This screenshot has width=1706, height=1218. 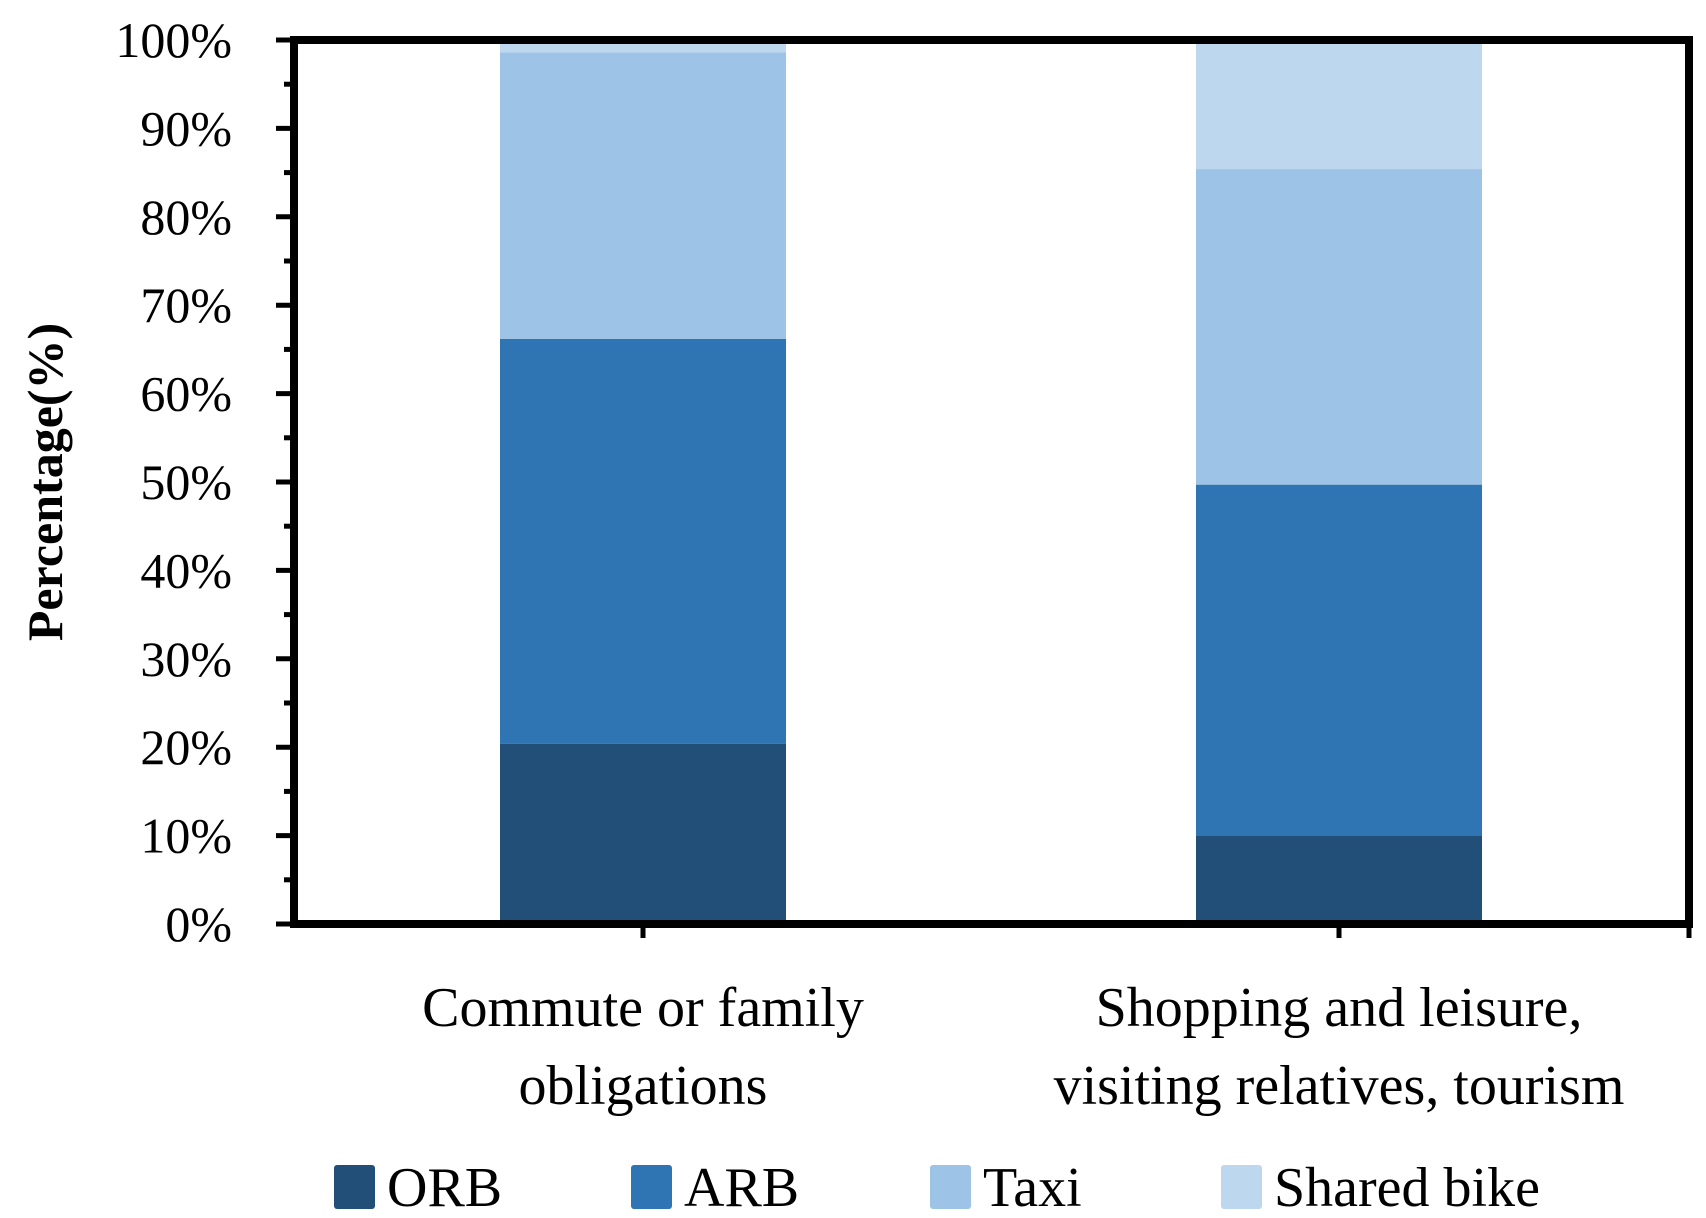 What do you see at coordinates (1339, 1008) in the screenshot?
I see `x-category-label: Shopping and leisure,` at bounding box center [1339, 1008].